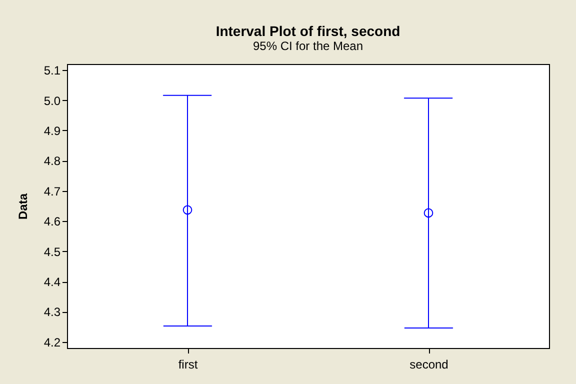 The image size is (576, 384). I want to click on y-tick-label: 4.4, so click(52, 282).